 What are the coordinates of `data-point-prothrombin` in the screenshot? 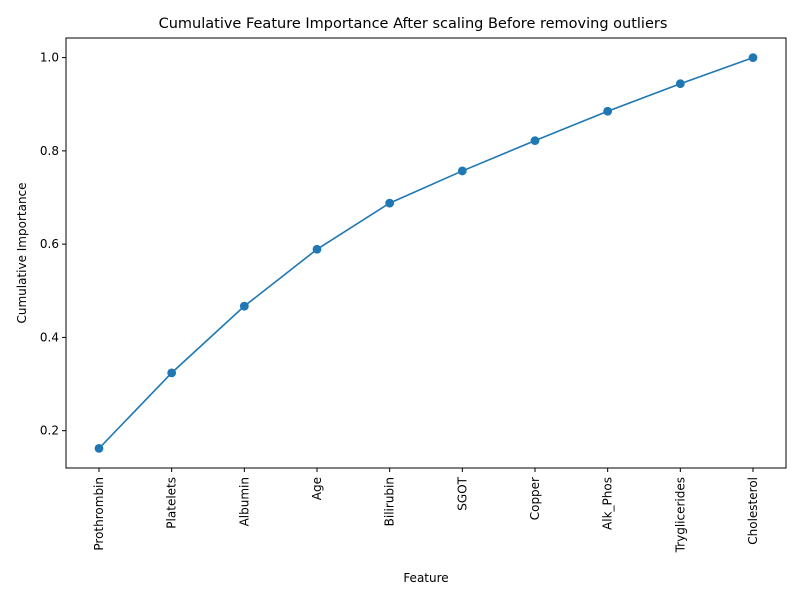 It's located at (99, 448).